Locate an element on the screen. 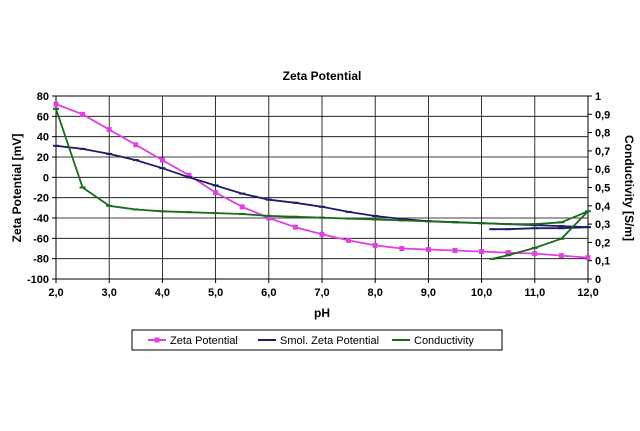  y-tick-label: 60 is located at coordinates (43, 117).